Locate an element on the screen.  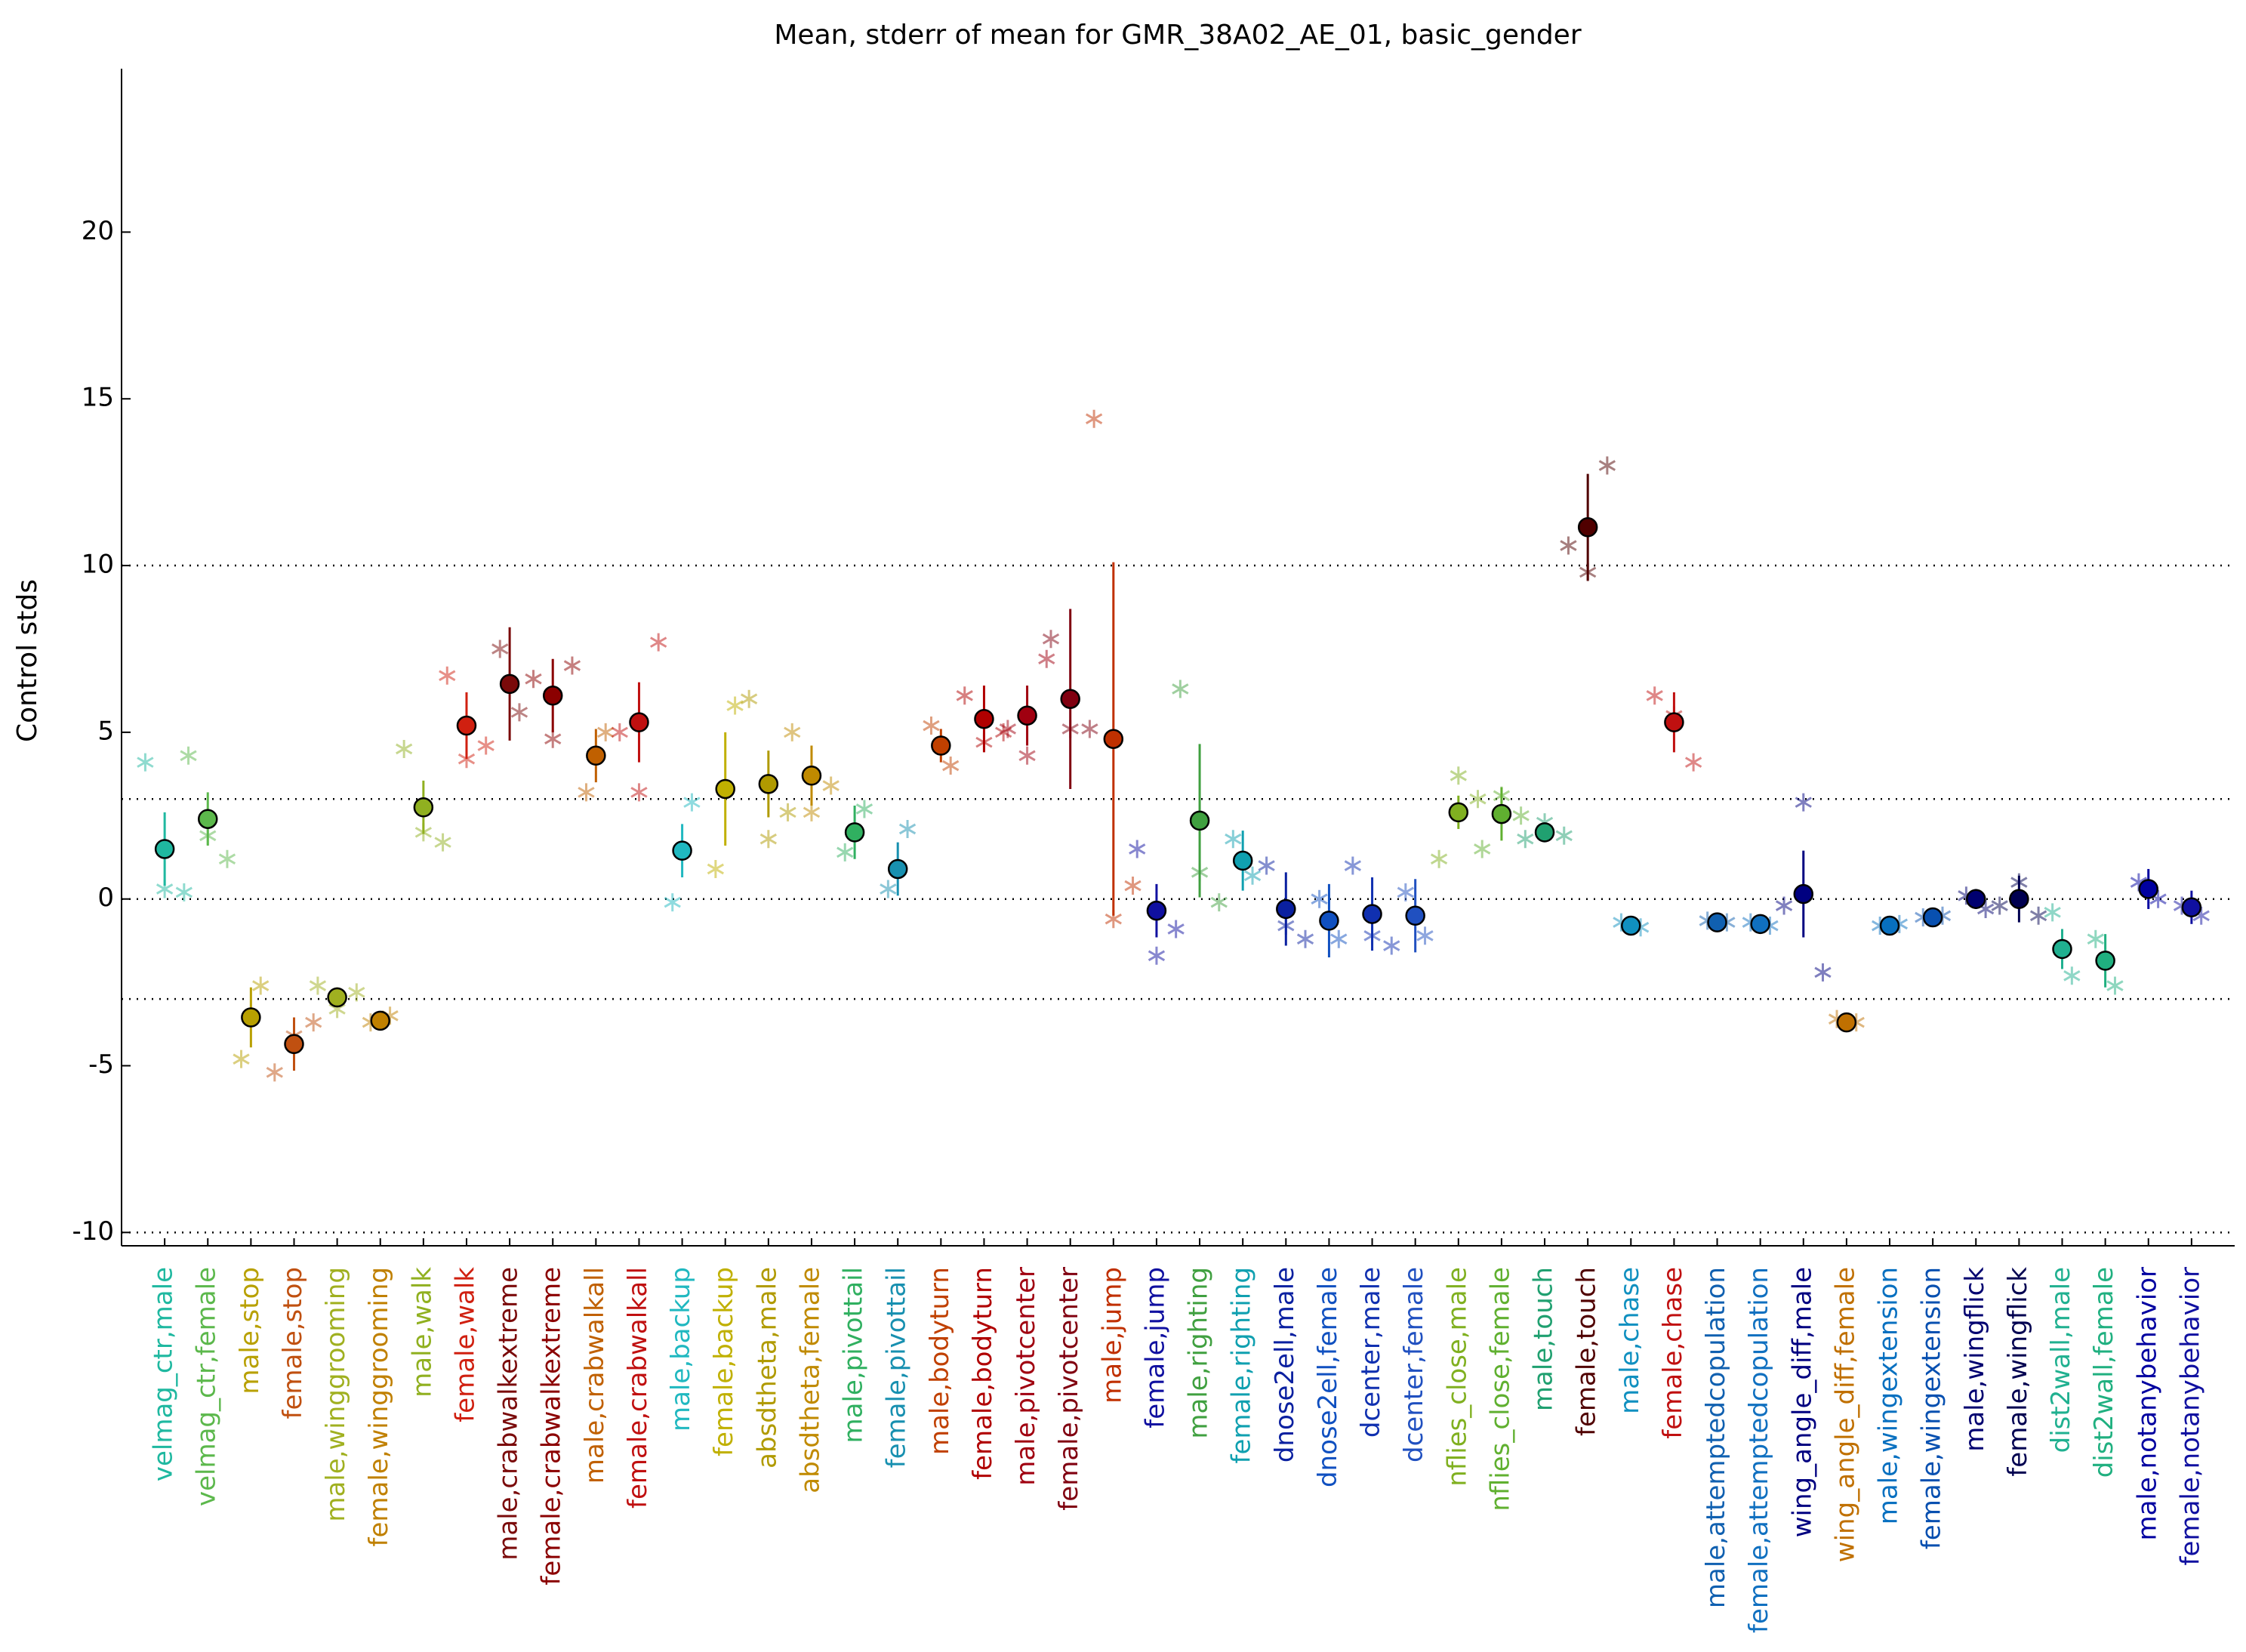
x-tick-label: female,attemptedcopulation is located at coordinates (1759, 1450).